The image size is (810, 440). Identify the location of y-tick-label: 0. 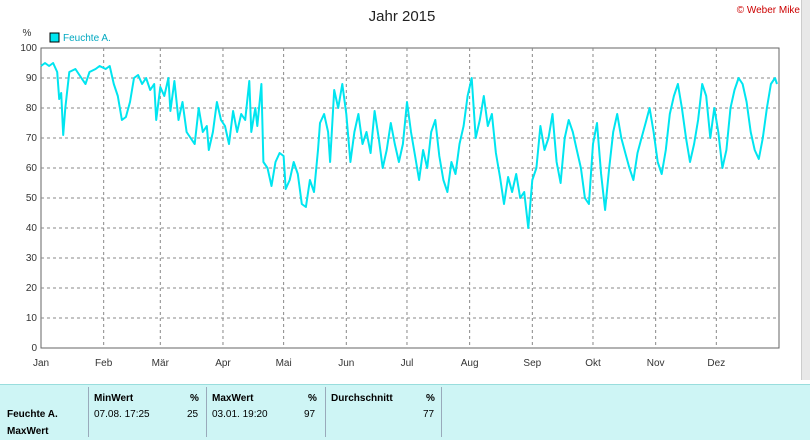
(34, 348).